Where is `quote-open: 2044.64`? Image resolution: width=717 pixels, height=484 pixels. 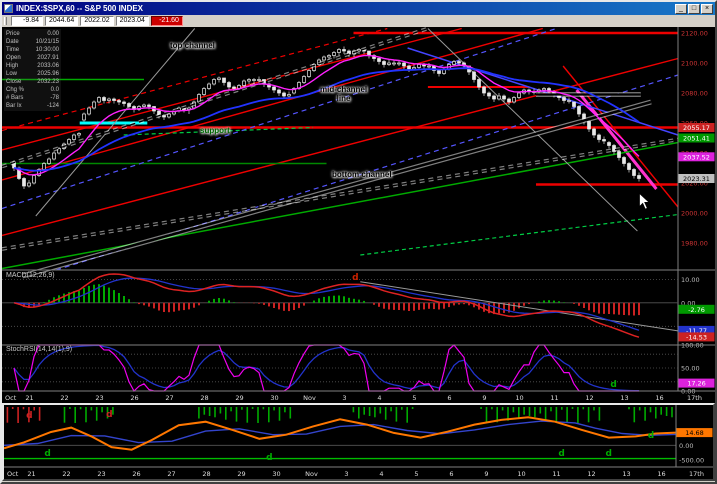
quote-open: 2044.64 is located at coordinates (62, 21).